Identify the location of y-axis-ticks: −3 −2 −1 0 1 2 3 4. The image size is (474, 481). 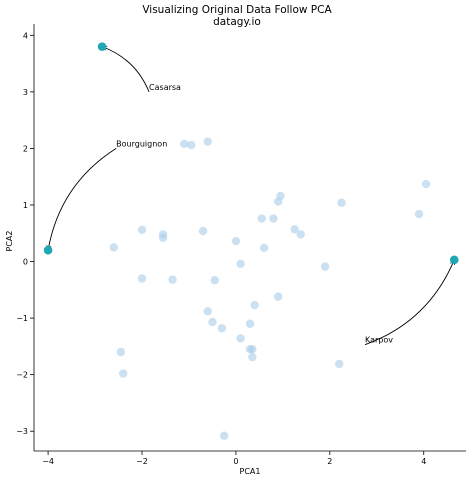
(25, 233).